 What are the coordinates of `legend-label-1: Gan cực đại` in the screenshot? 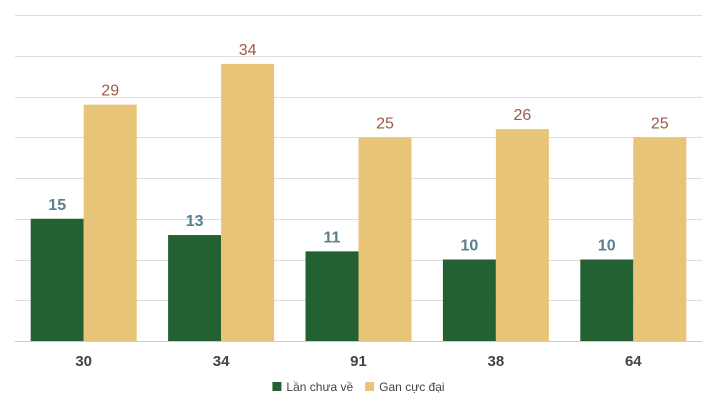 It's located at (411, 387).